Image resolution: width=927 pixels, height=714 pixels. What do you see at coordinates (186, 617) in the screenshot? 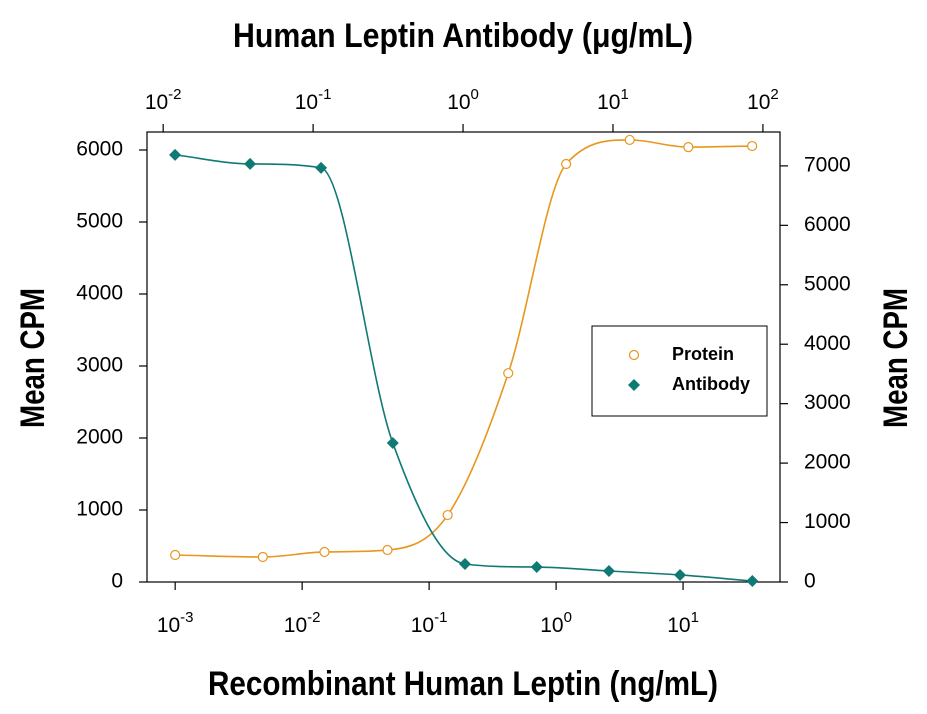
I see `tick-exponent: -3` at bounding box center [186, 617].